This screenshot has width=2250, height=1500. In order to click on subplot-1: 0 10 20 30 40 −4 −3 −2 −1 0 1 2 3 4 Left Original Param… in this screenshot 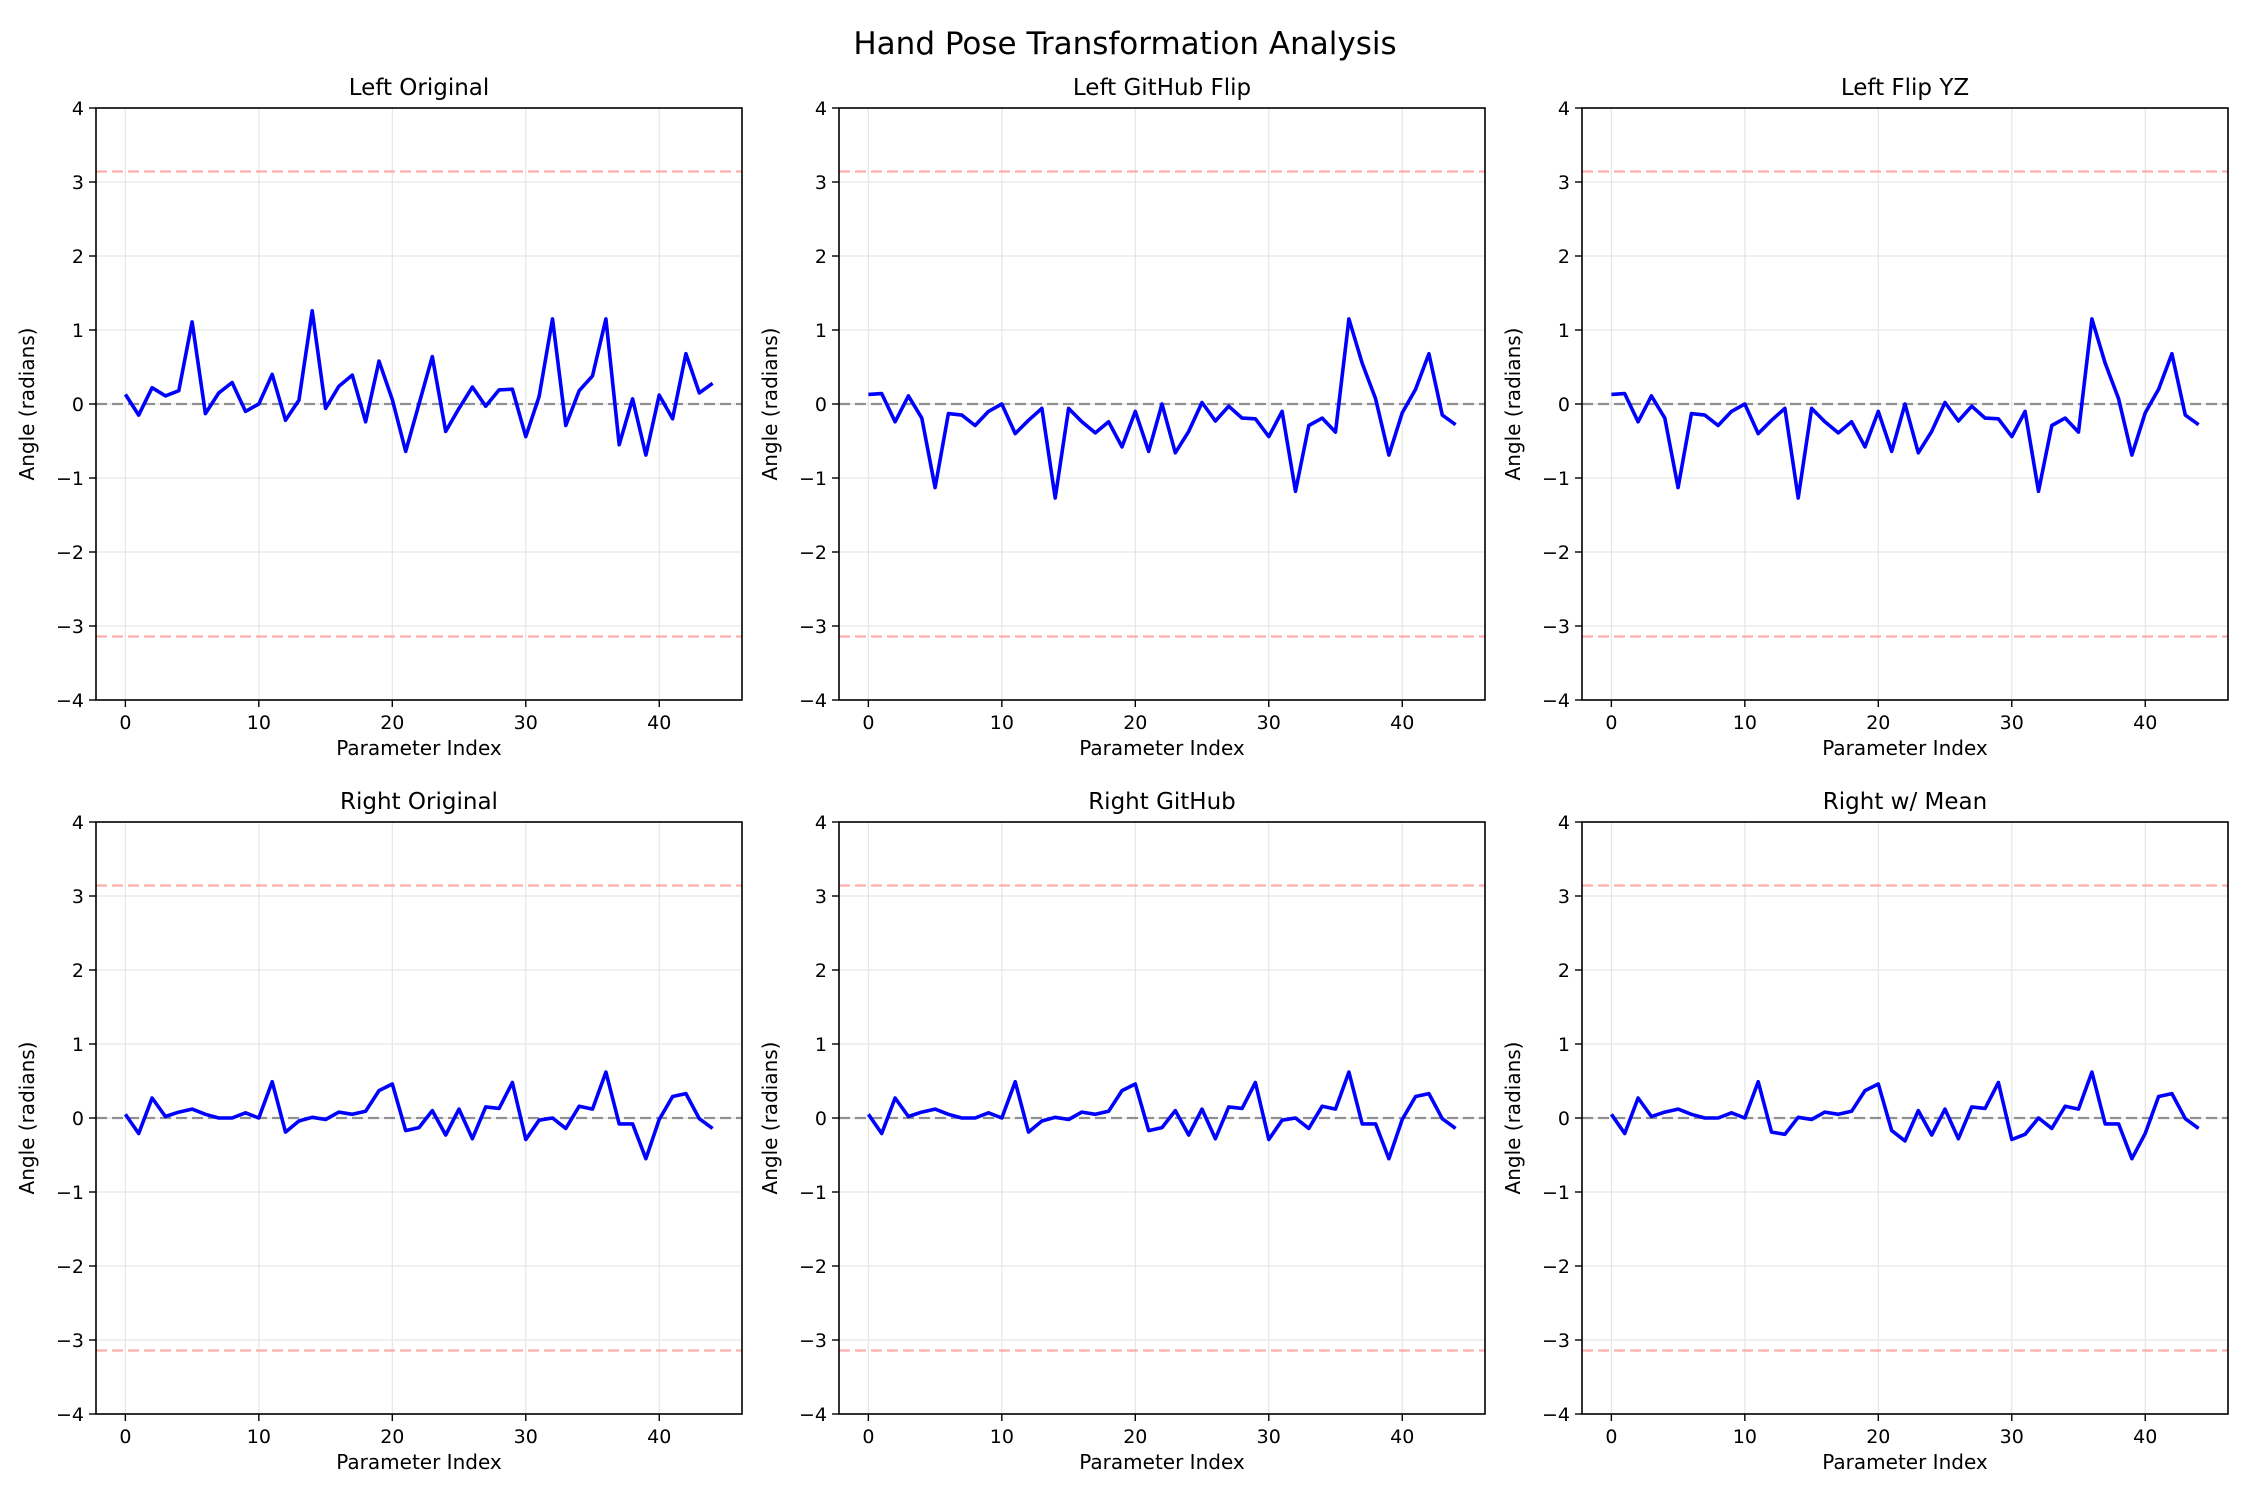, I will do `click(379, 417)`.